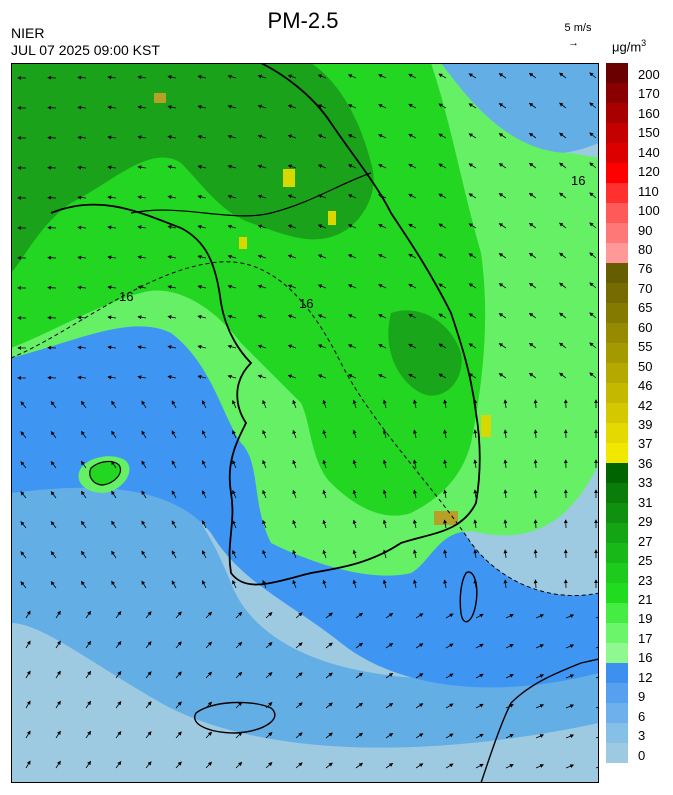 The width and height of the screenshot is (673, 795). What do you see at coordinates (645, 522) in the screenshot?
I see `legend-tick-label: 29` at bounding box center [645, 522].